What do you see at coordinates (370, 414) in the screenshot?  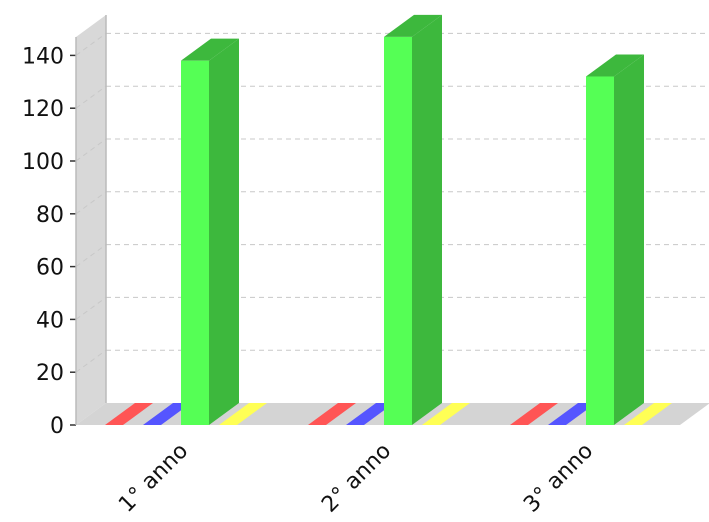 I see `bar-1-1-flat` at bounding box center [370, 414].